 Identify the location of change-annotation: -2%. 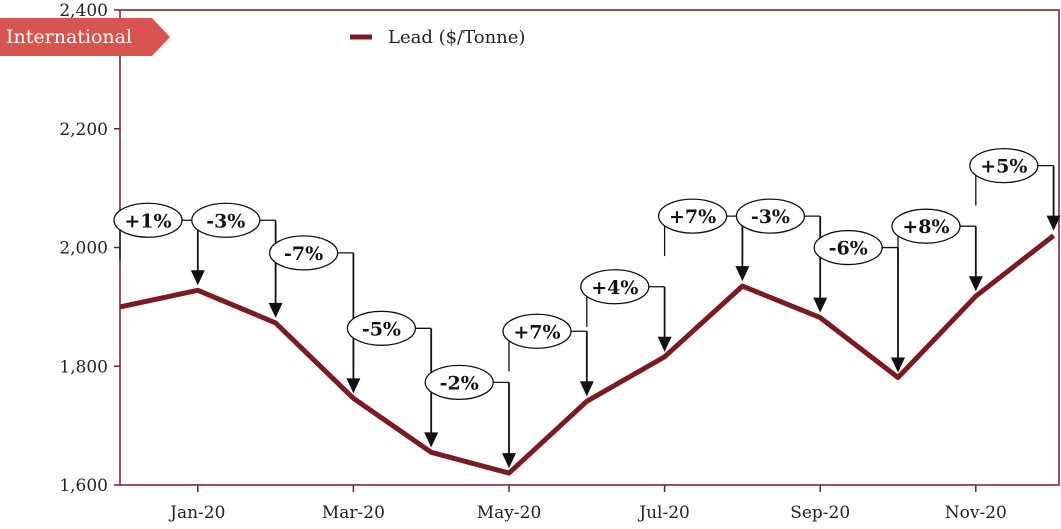
(470, 416).